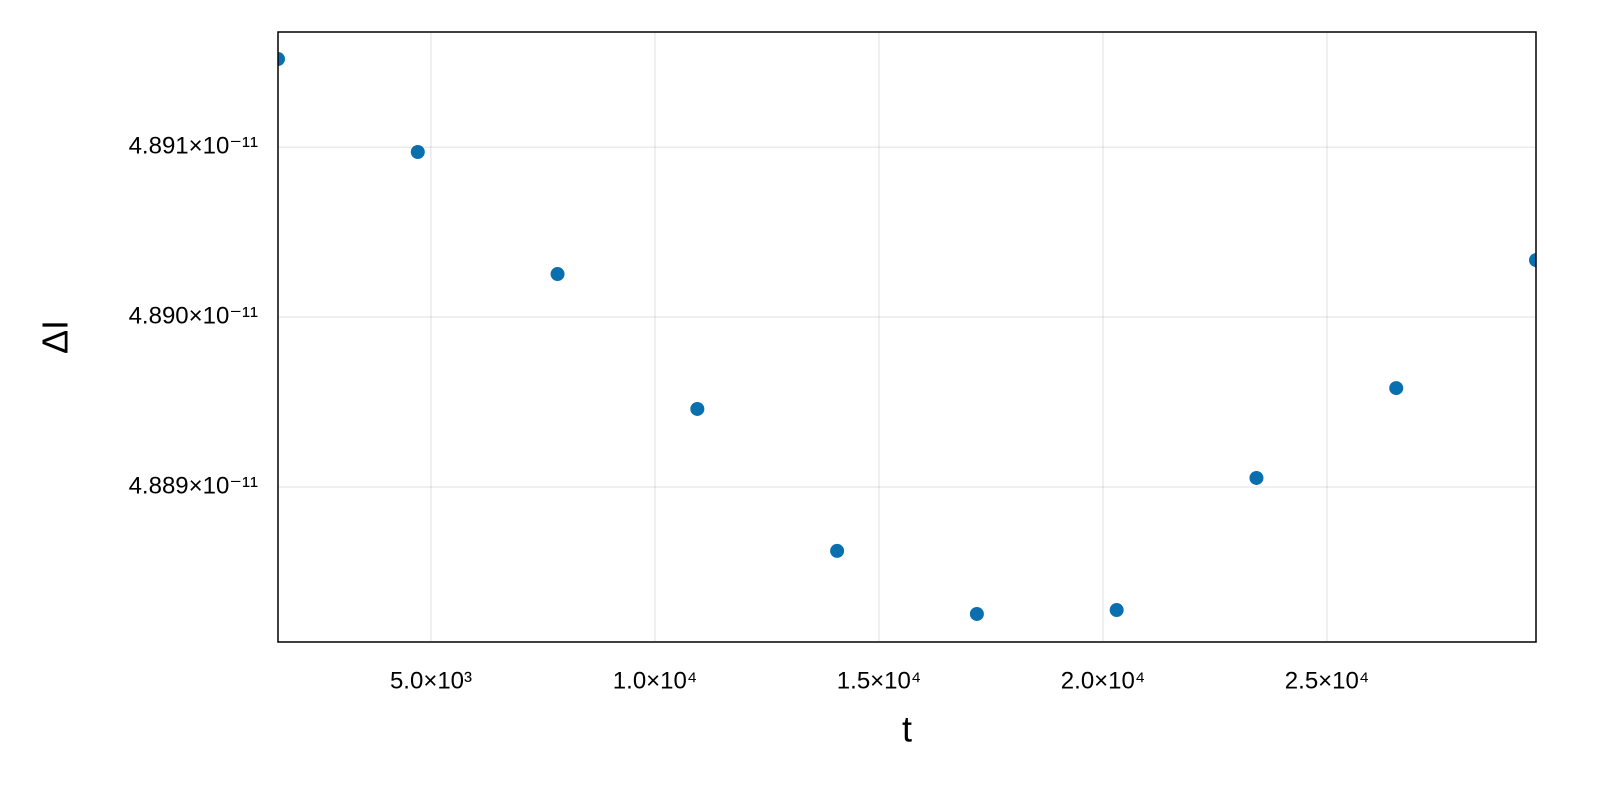 The image size is (1600, 800). What do you see at coordinates (193, 485) in the screenshot?
I see `y-tick-label: 4.889×10⁻¹¹` at bounding box center [193, 485].